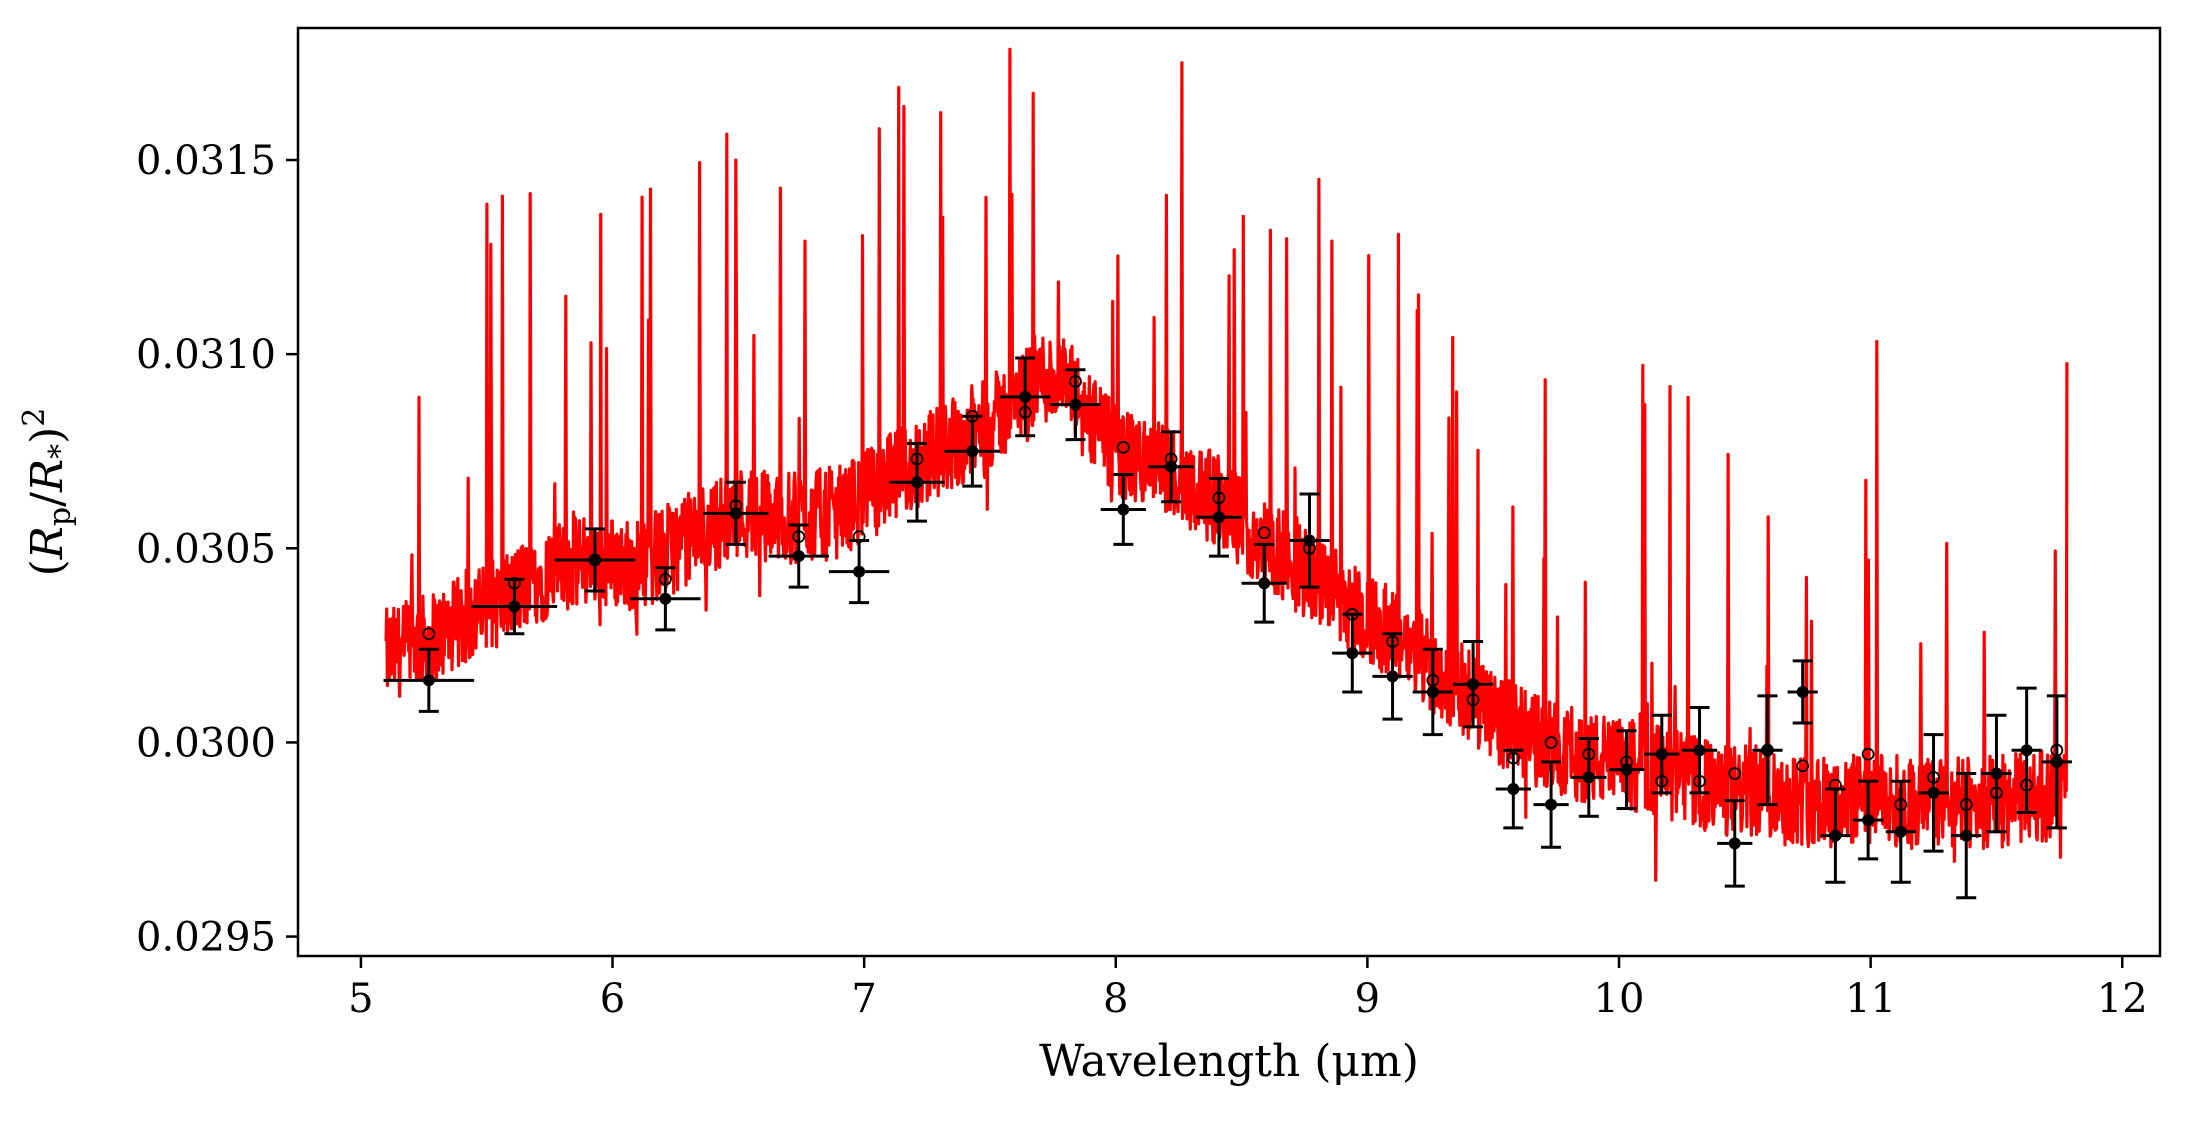 The height and width of the screenshot is (1139, 2187). Describe the element at coordinates (206, 161) in the screenshot. I see `y-tick-label: 0.0315` at that location.